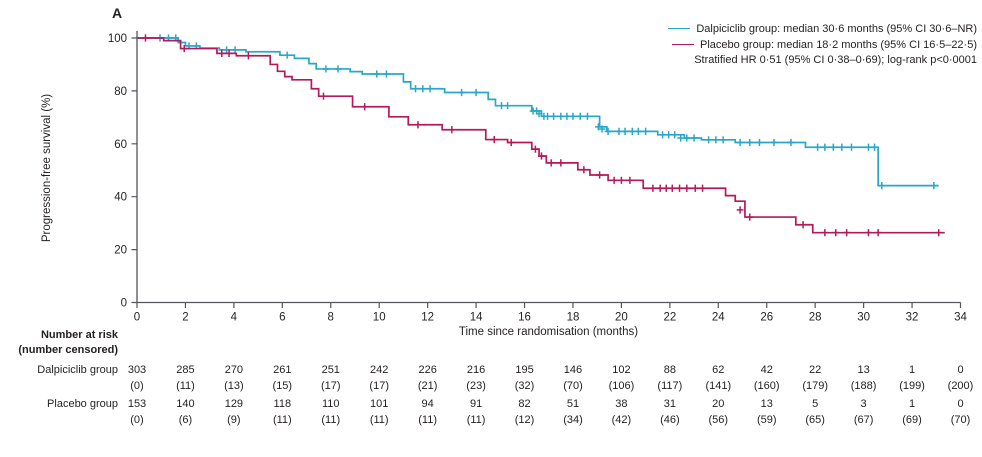  Describe the element at coordinates (117, 13) in the screenshot. I see `panel-label: A` at that location.